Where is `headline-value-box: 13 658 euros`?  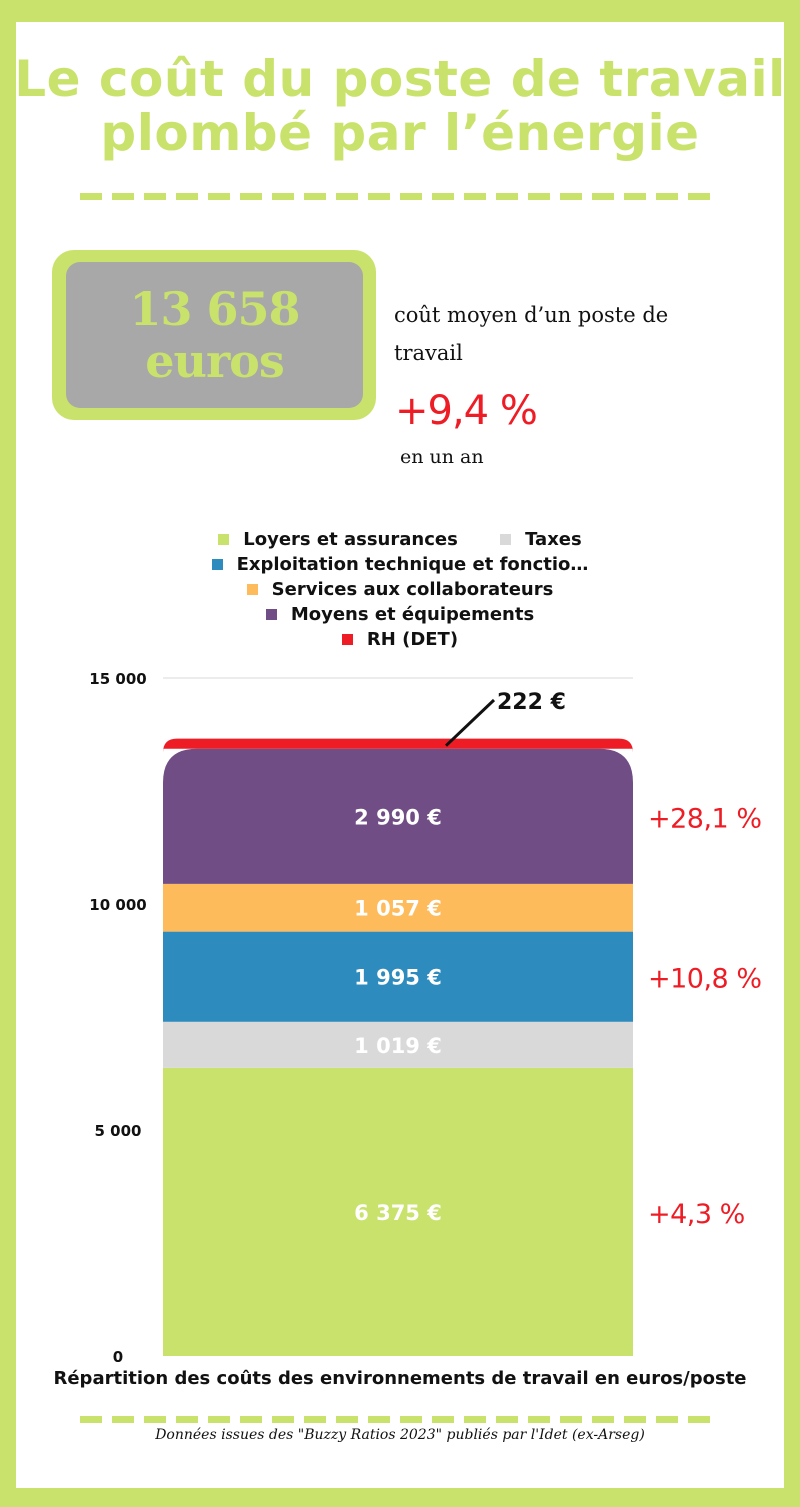 headline-value-box: 13 658 euros is located at coordinates (214, 335).